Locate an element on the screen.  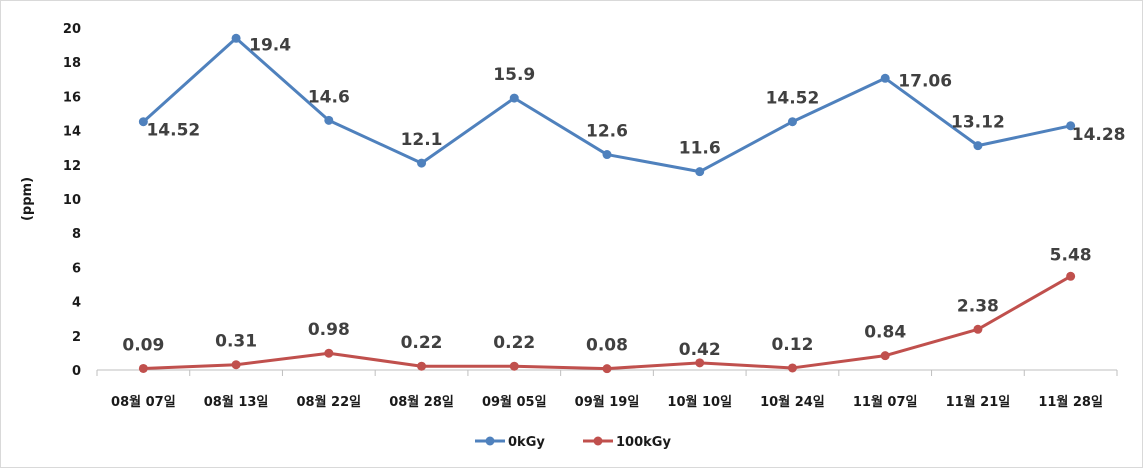
data-label: 12.1 is located at coordinates (422, 140).